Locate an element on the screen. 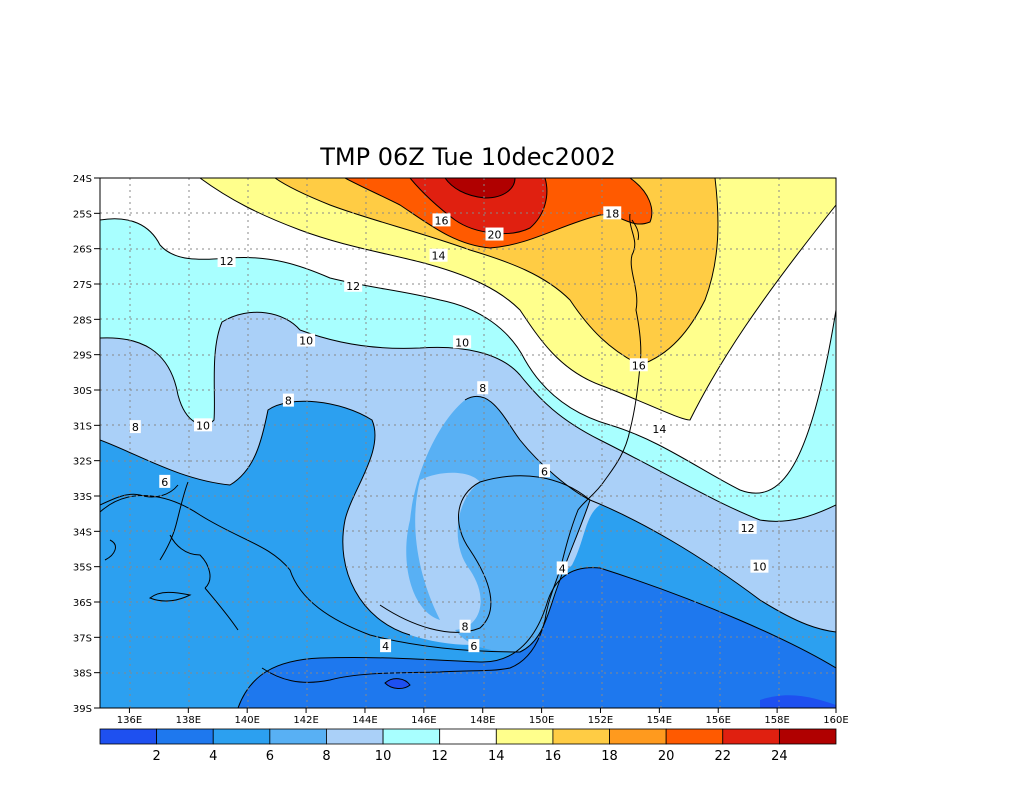  lat-tick-label: 27S is located at coordinates (82, 285).